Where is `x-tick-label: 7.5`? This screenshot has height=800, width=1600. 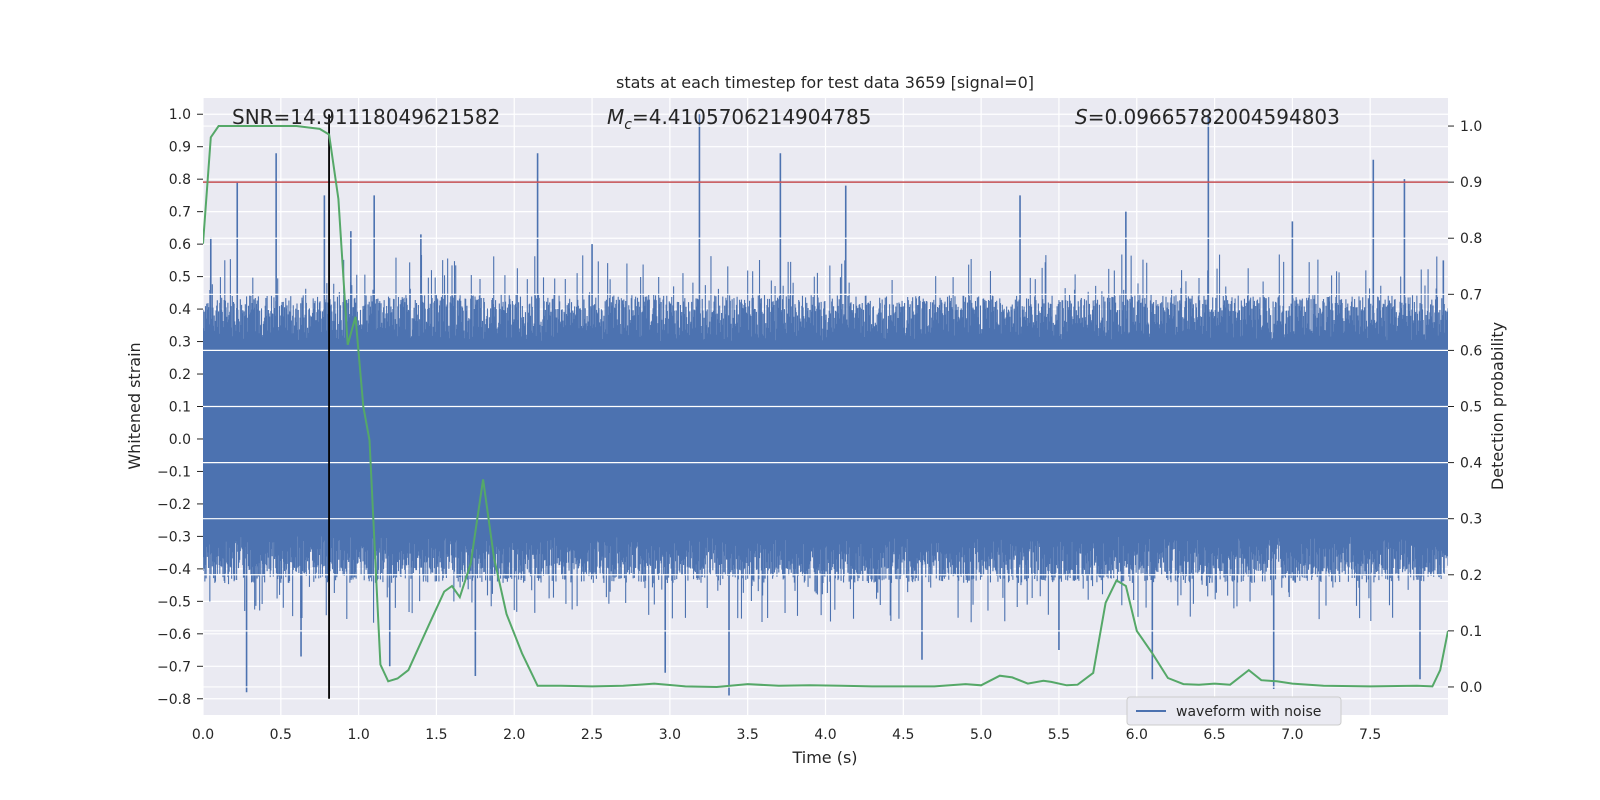
x-tick-label: 7.5 is located at coordinates (1370, 735).